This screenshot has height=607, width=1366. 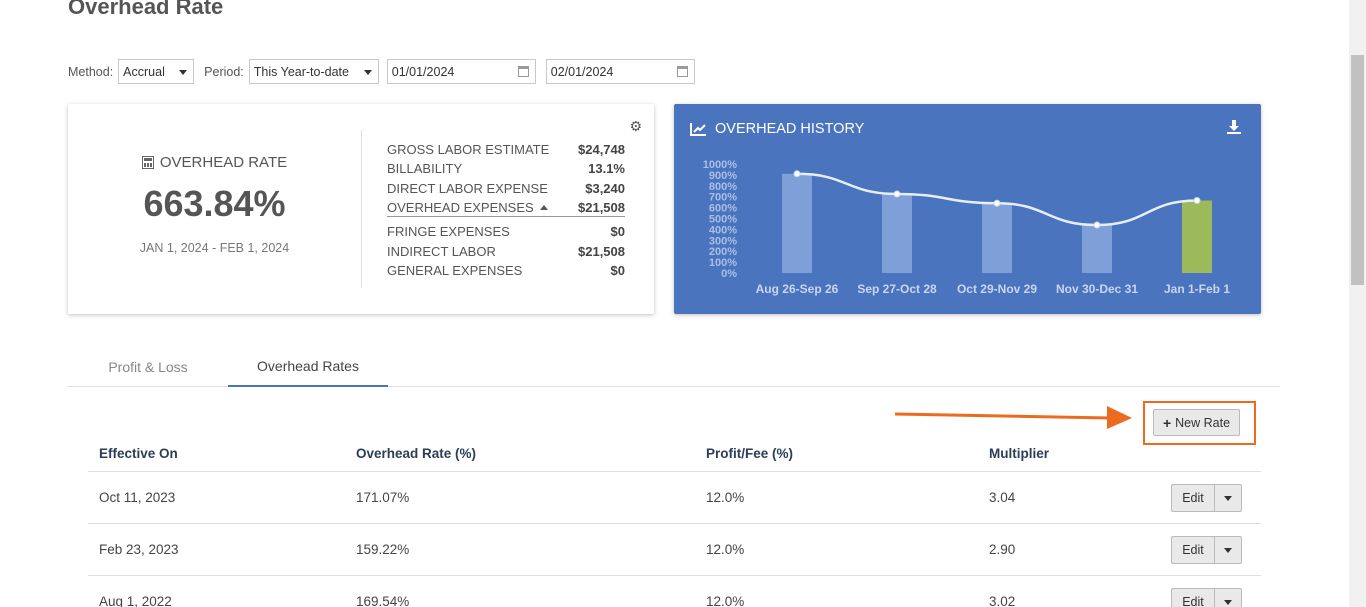 I want to click on column-header: Overhead Rate (%), so click(x=416, y=453).